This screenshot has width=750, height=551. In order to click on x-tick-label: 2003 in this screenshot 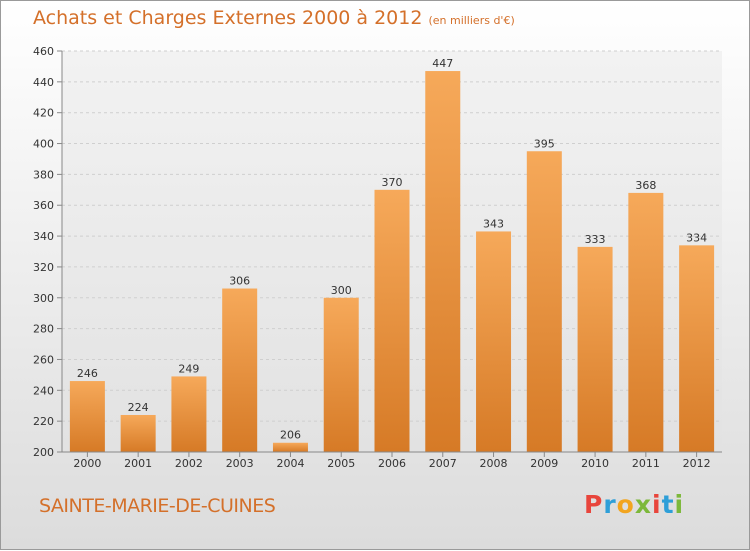, I will do `click(240, 463)`.